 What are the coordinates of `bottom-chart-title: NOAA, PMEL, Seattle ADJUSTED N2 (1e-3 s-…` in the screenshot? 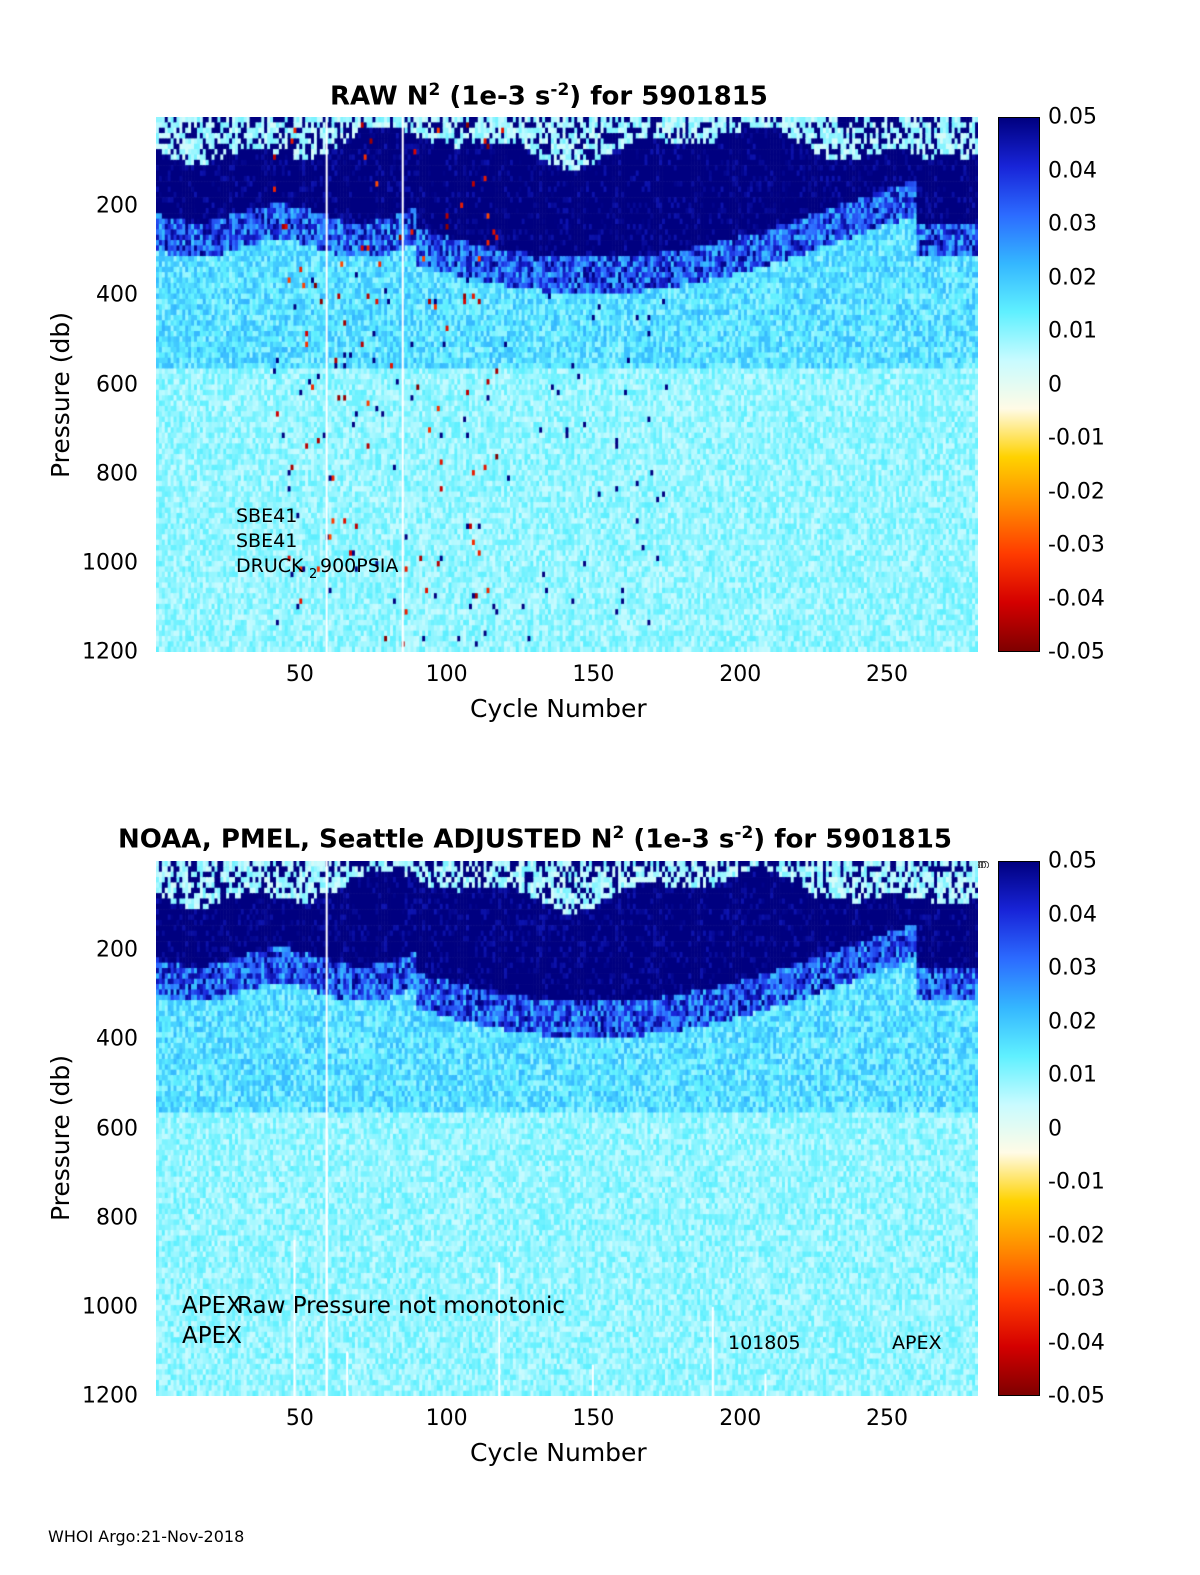 It's located at (535, 839).